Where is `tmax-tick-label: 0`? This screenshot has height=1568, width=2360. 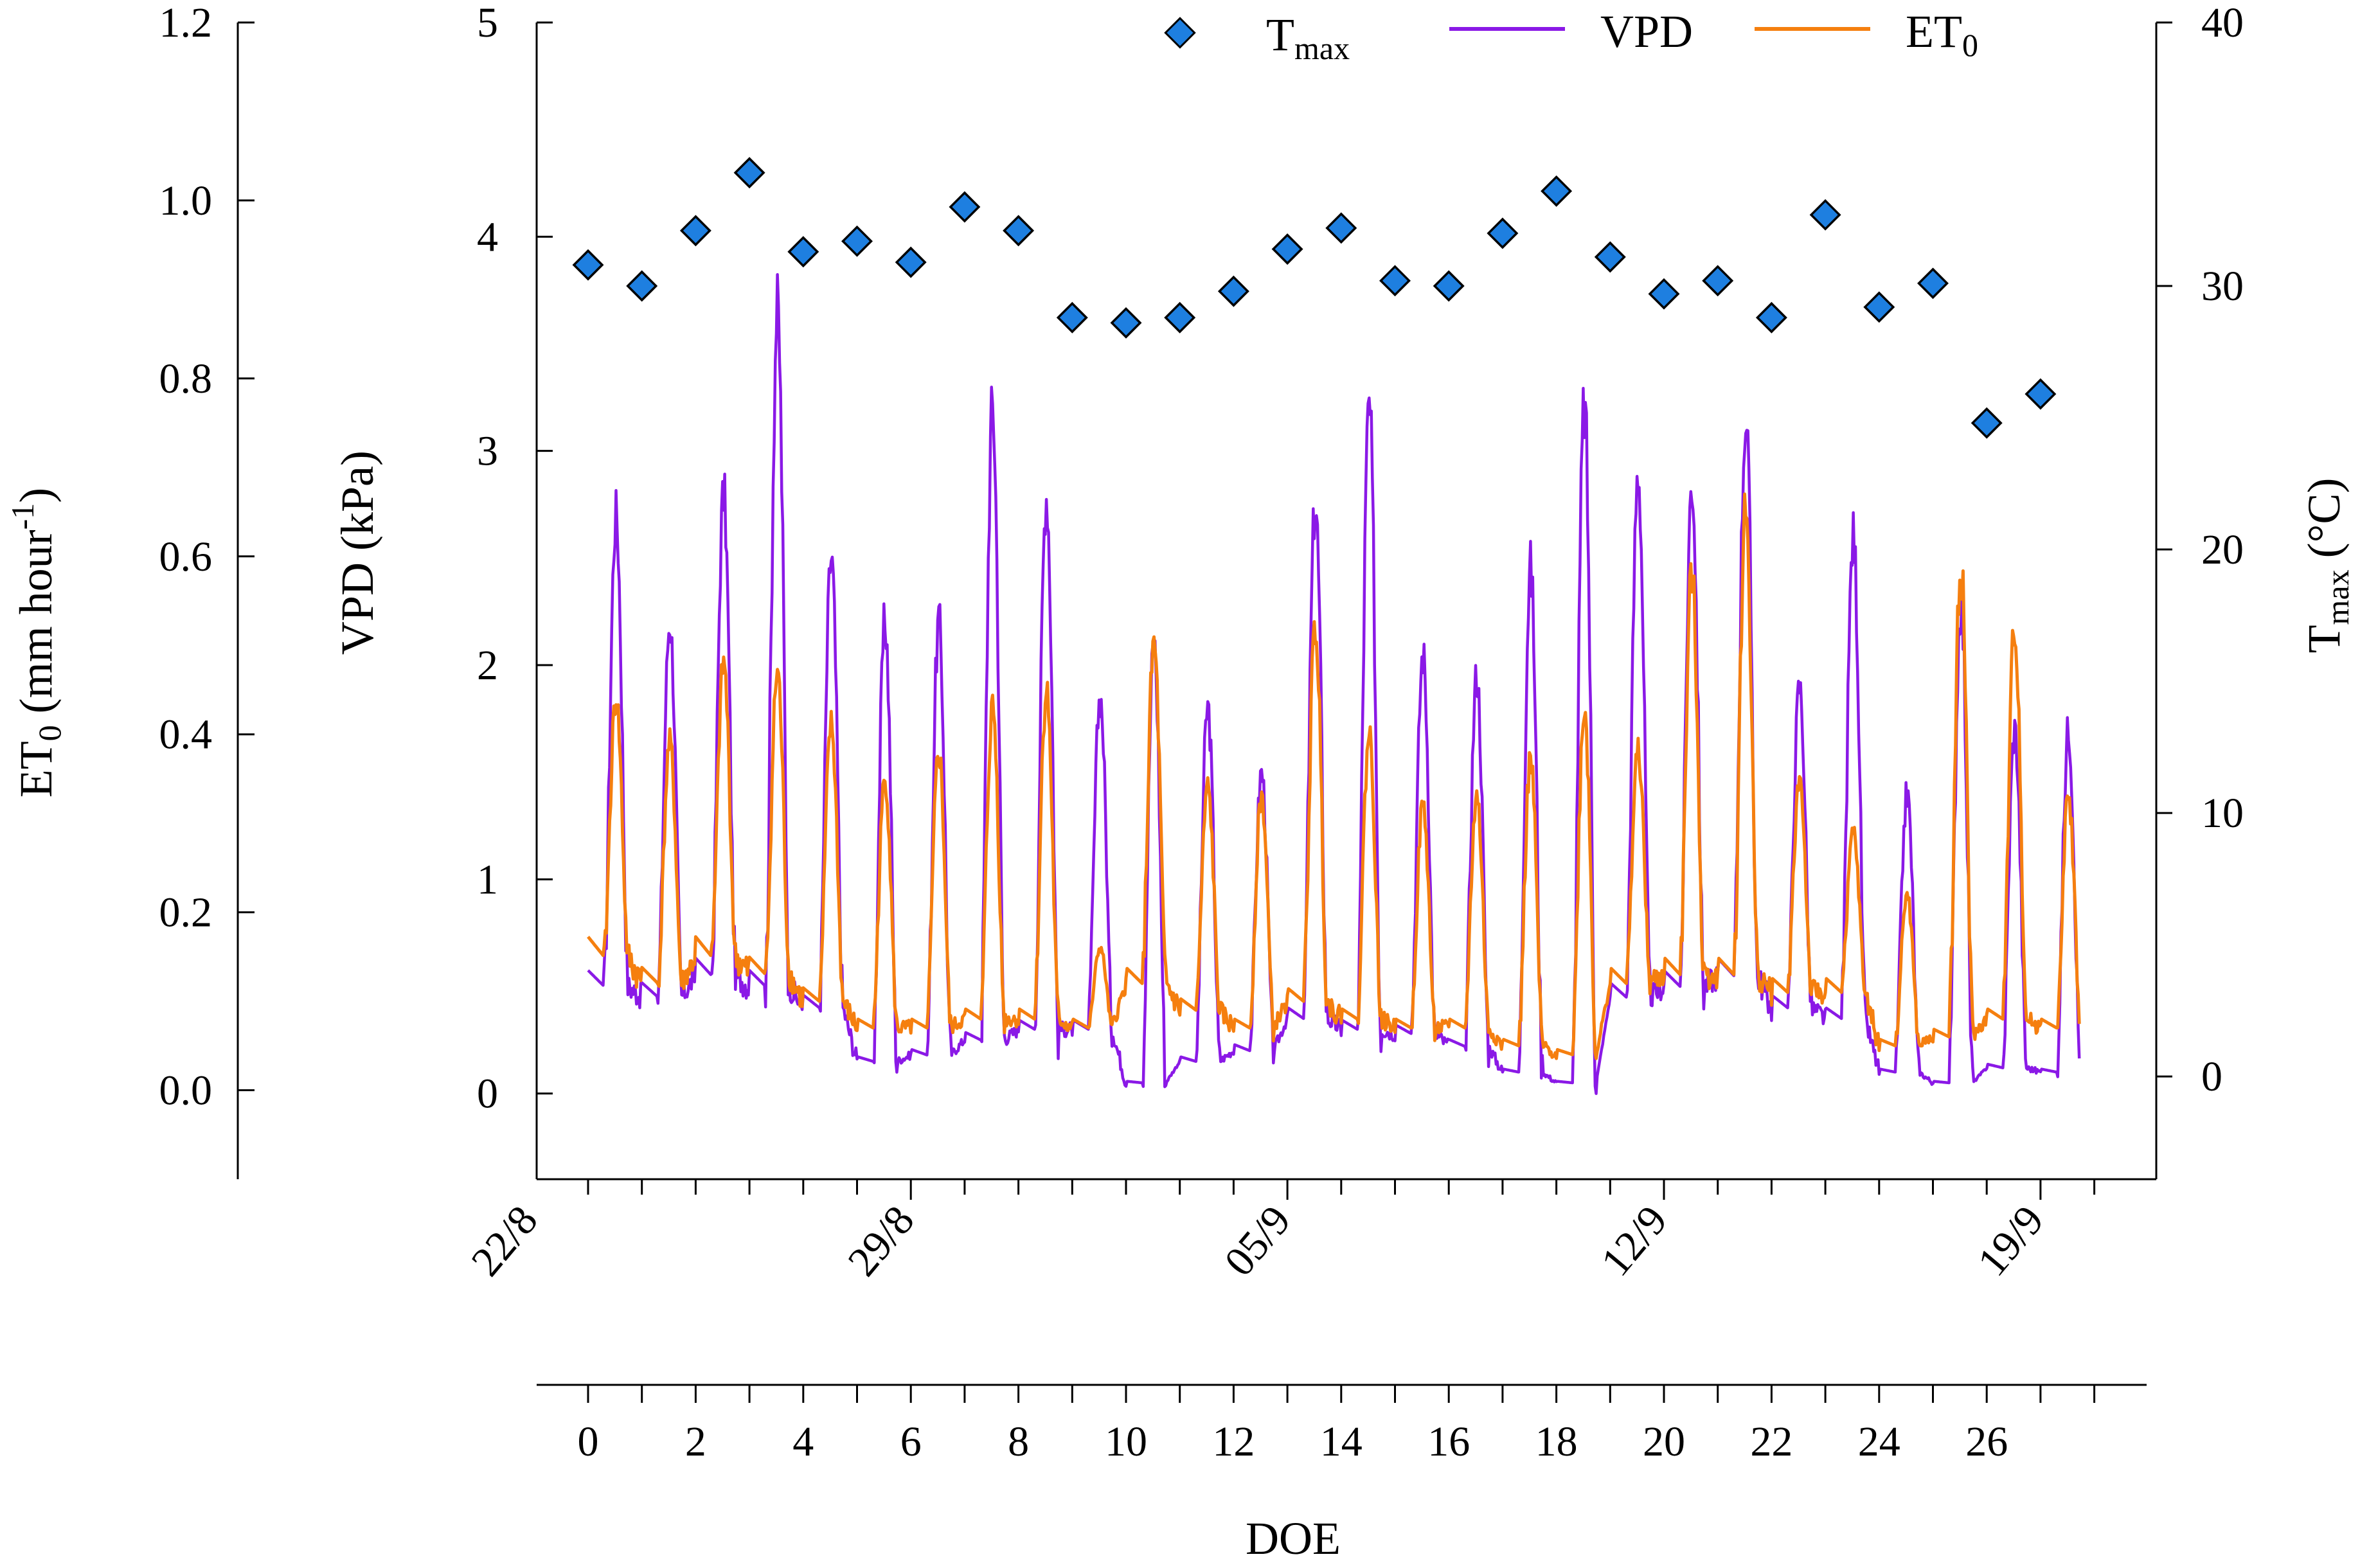
tmax-tick-label: 0 is located at coordinates (2211, 1076).